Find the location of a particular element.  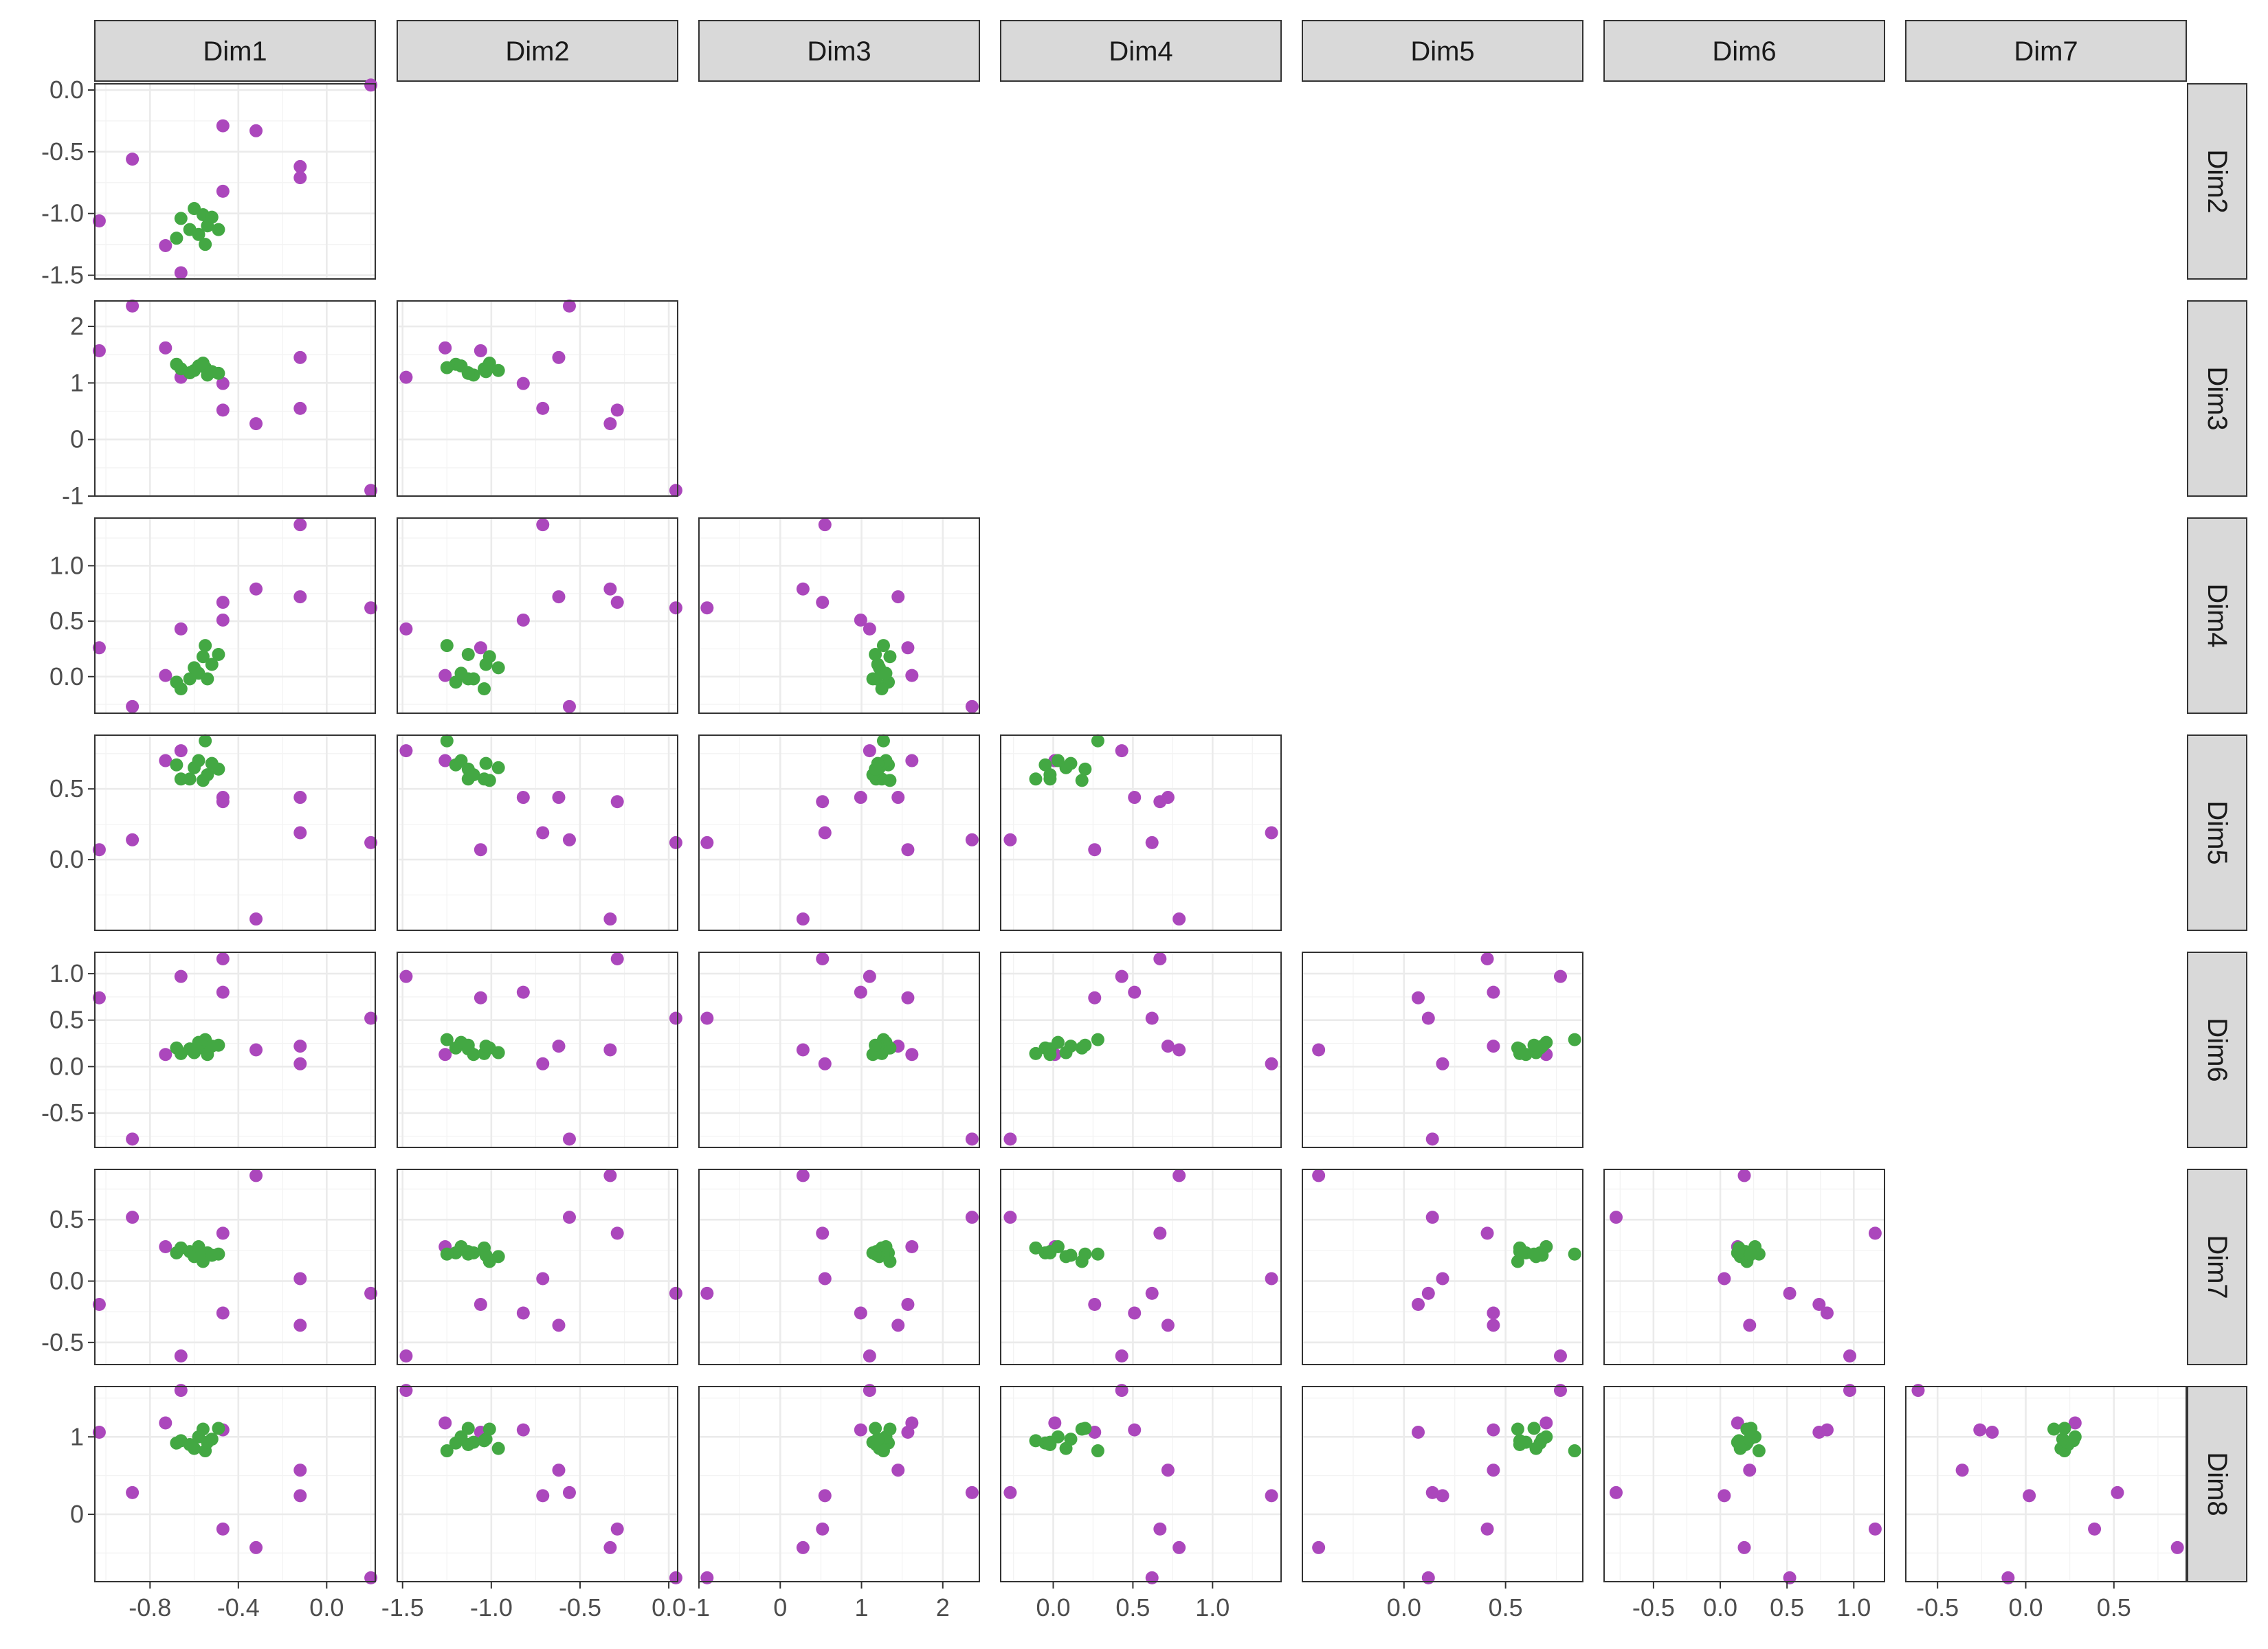

panel-dim1-dim3 is located at coordinates (235, 398).